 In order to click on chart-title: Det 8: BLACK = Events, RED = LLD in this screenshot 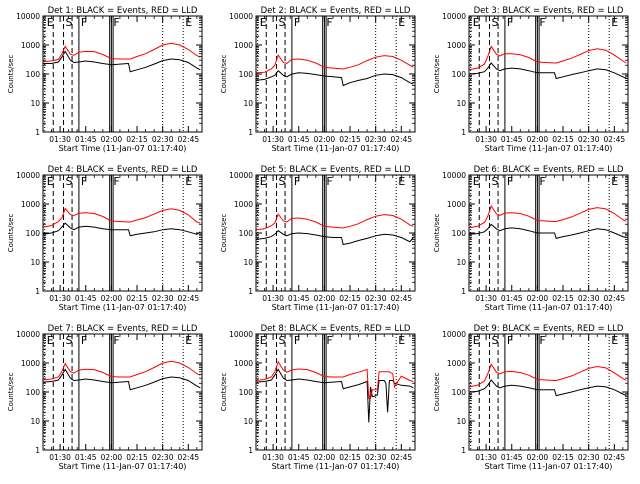, I will do `click(336, 329)`.